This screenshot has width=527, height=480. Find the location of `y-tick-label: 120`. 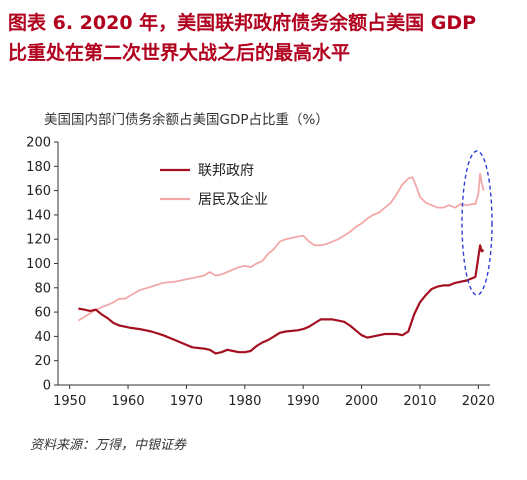

y-tick-label: 120 is located at coordinates (38, 240).